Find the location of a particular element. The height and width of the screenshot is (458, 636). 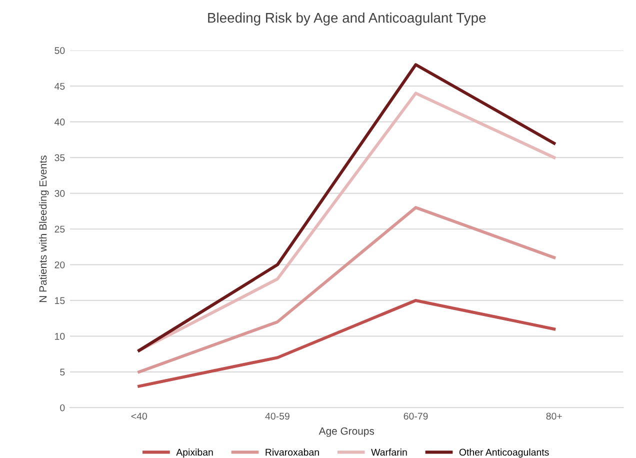

legend-label: Warfarin is located at coordinates (389, 452).